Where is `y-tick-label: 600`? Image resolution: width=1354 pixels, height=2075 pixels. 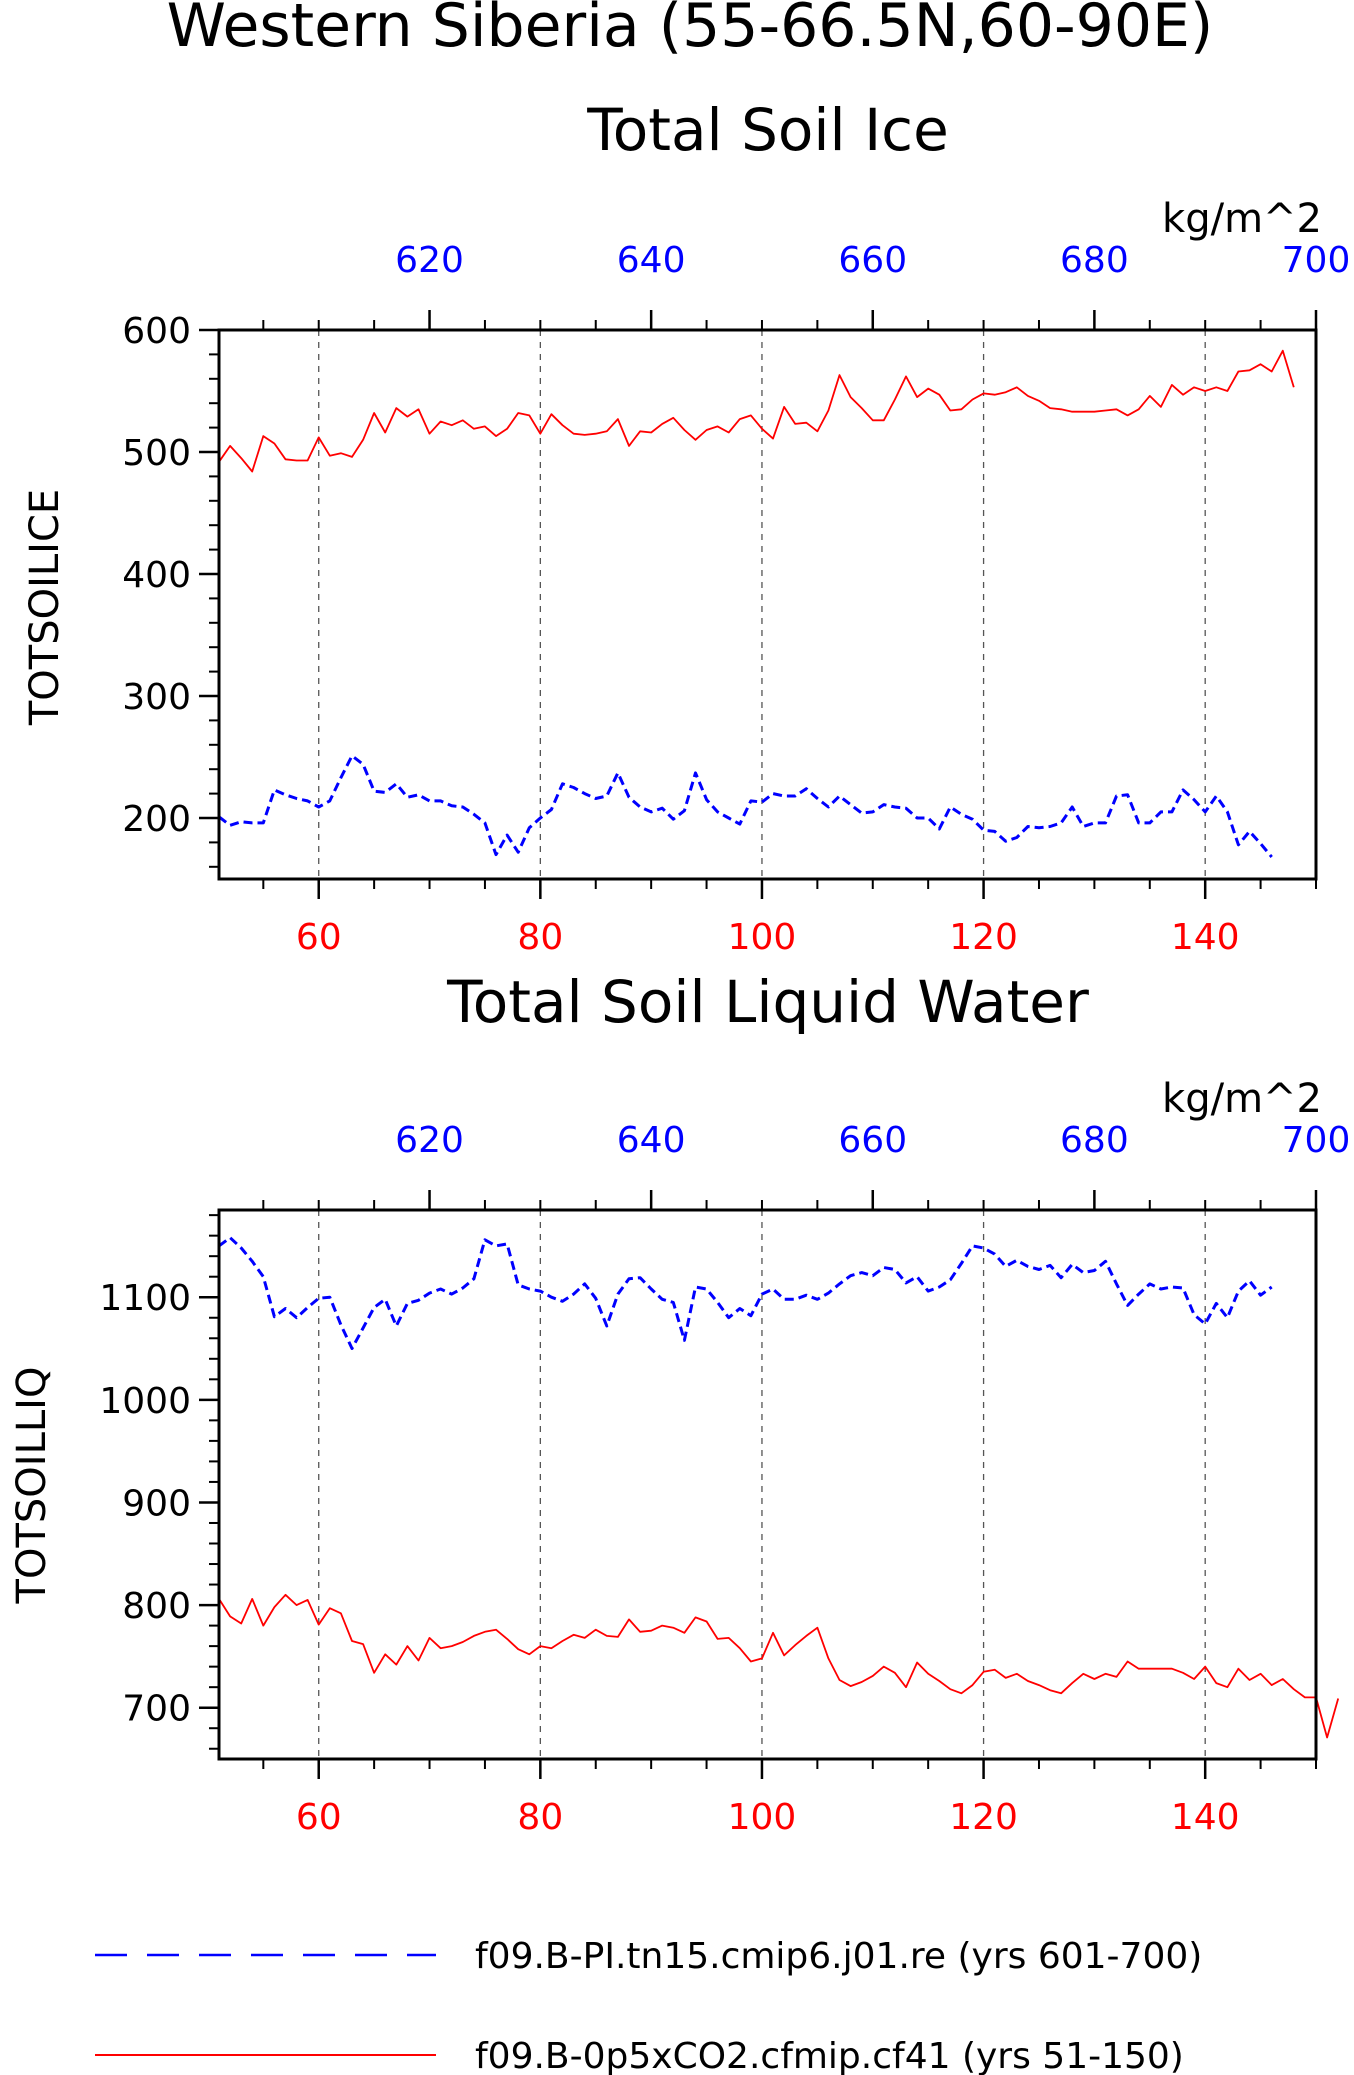 y-tick-label: 600 is located at coordinates (156, 331).